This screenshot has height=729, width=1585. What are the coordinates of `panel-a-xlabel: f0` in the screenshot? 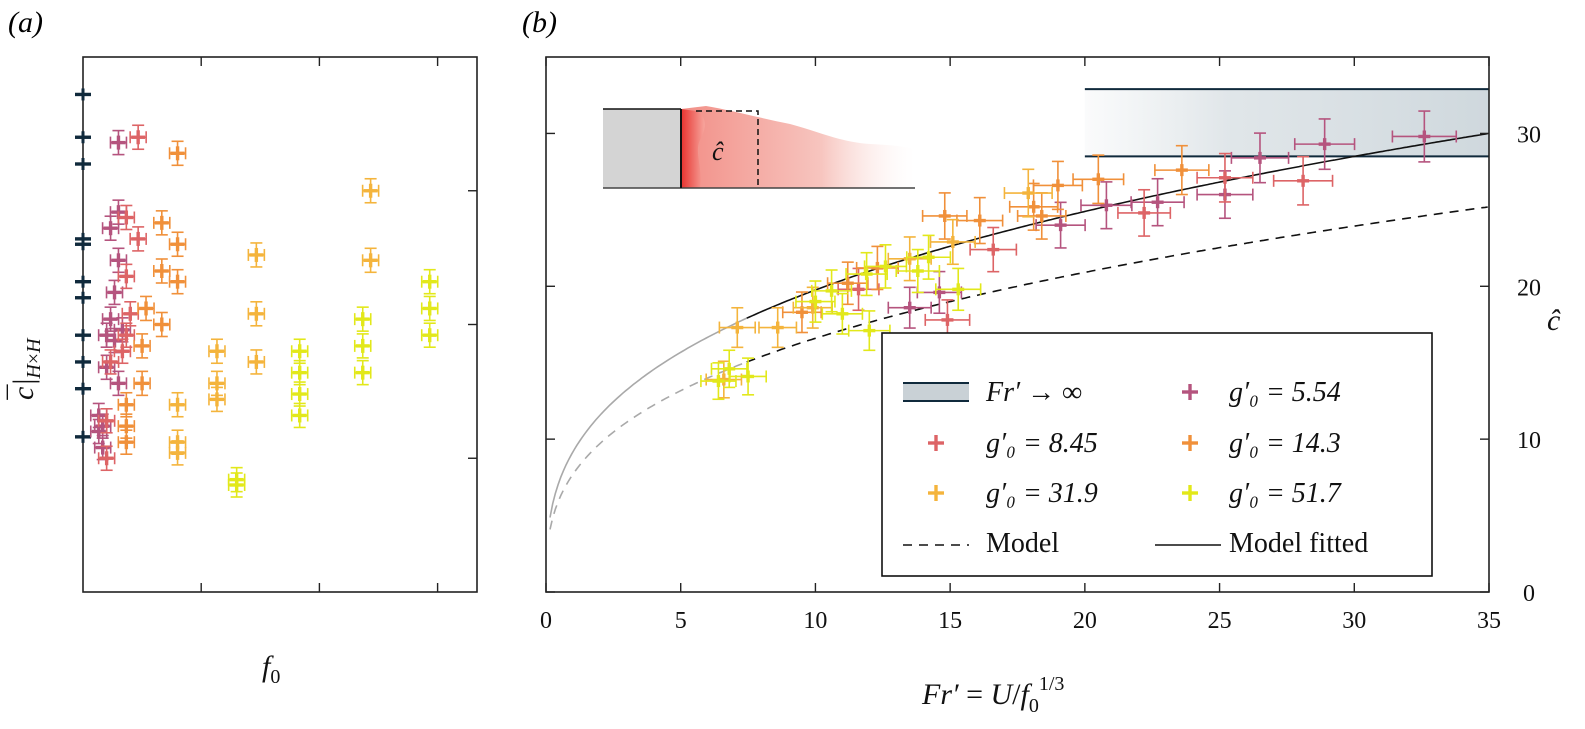 It's located at (271, 669).